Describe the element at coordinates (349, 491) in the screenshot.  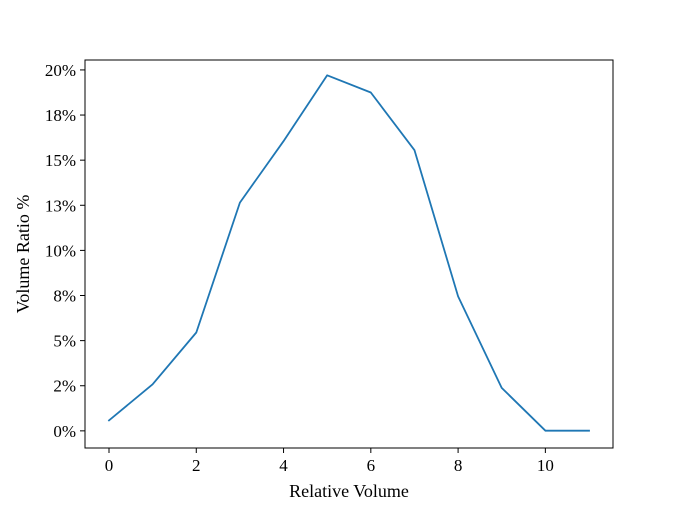
I see `x-axis-label: Relative Volume` at that location.